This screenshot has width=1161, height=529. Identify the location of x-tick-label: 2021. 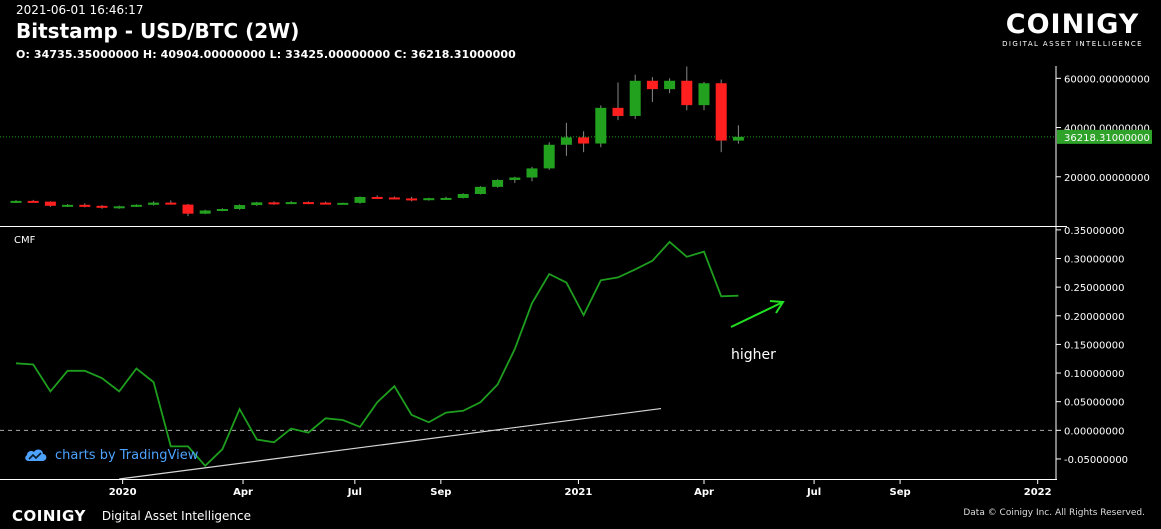
(579, 492).